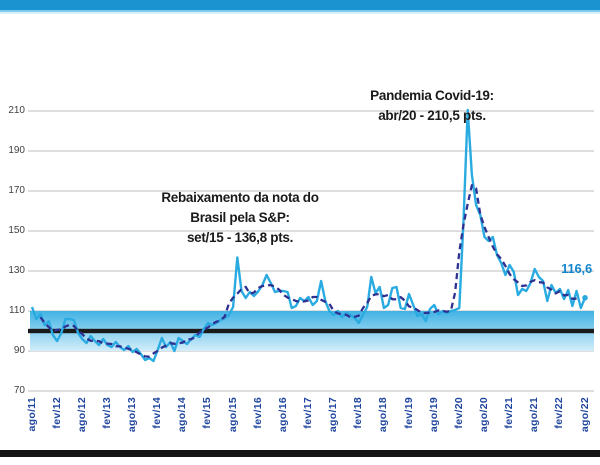  What do you see at coordinates (132, 415) in the screenshot?
I see `x-axis-tick-label: ago/13` at bounding box center [132, 415].